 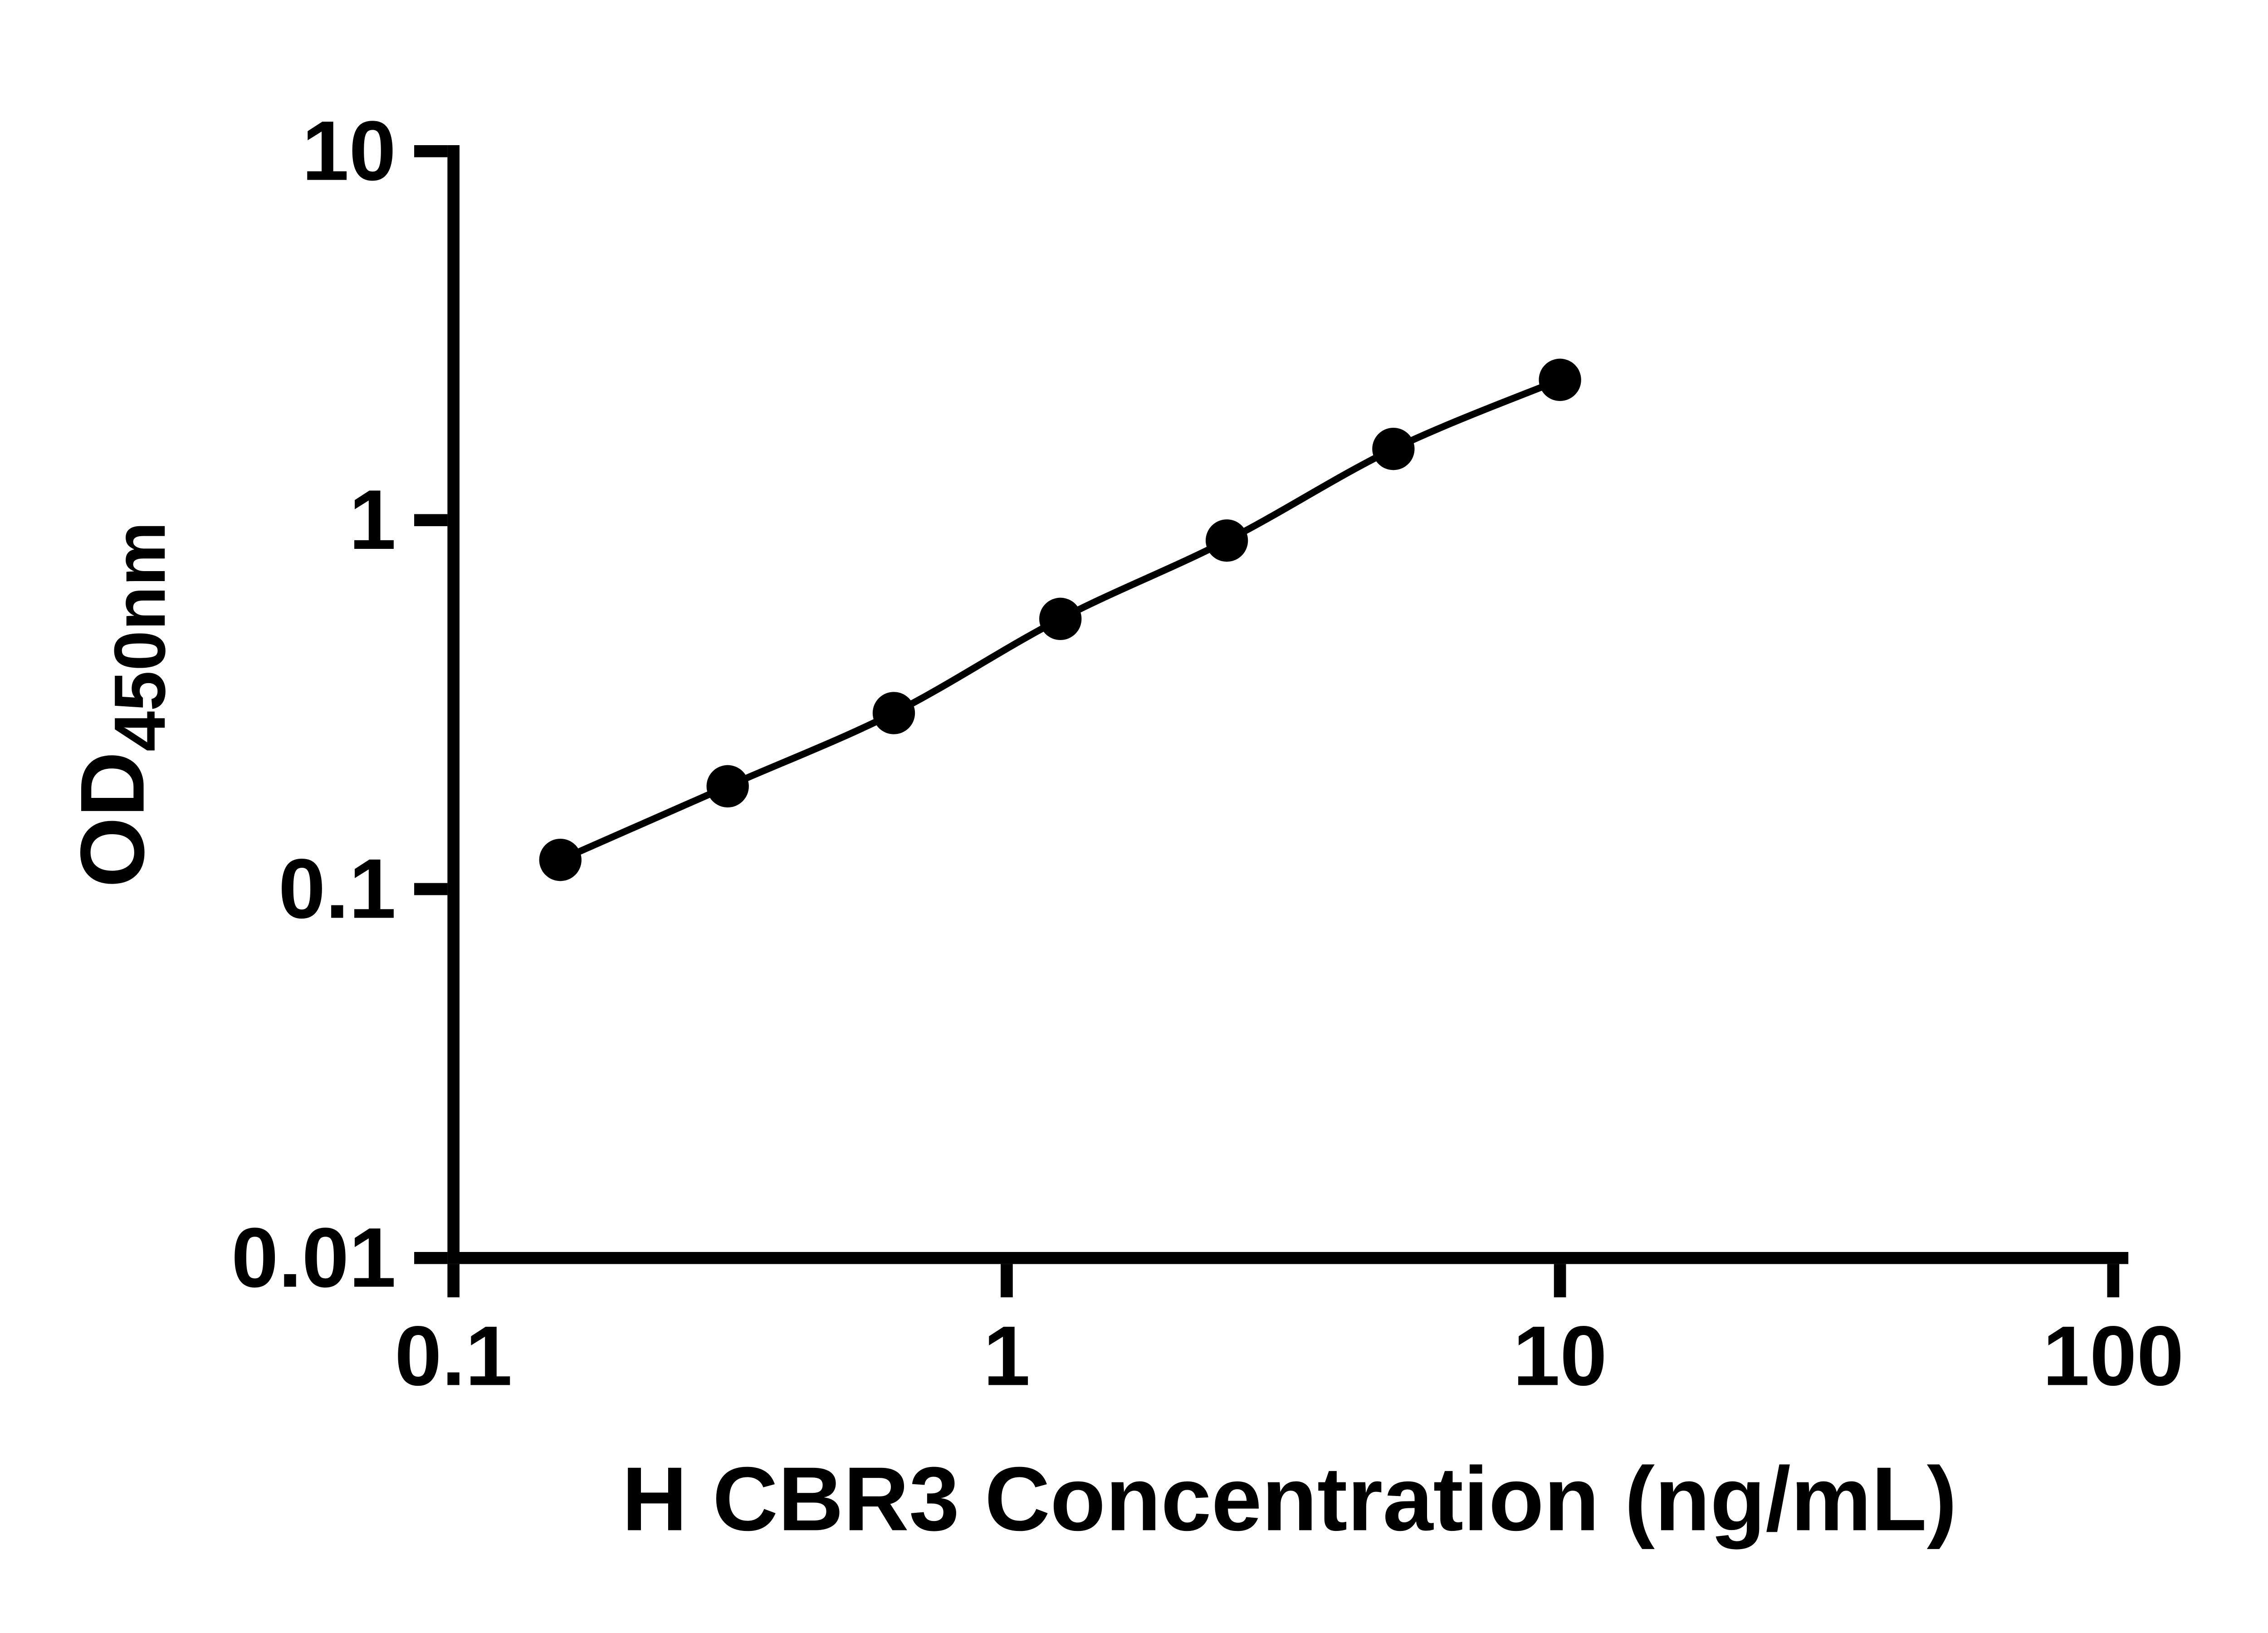 I want to click on y-tick-label: 1, so click(x=373, y=519).